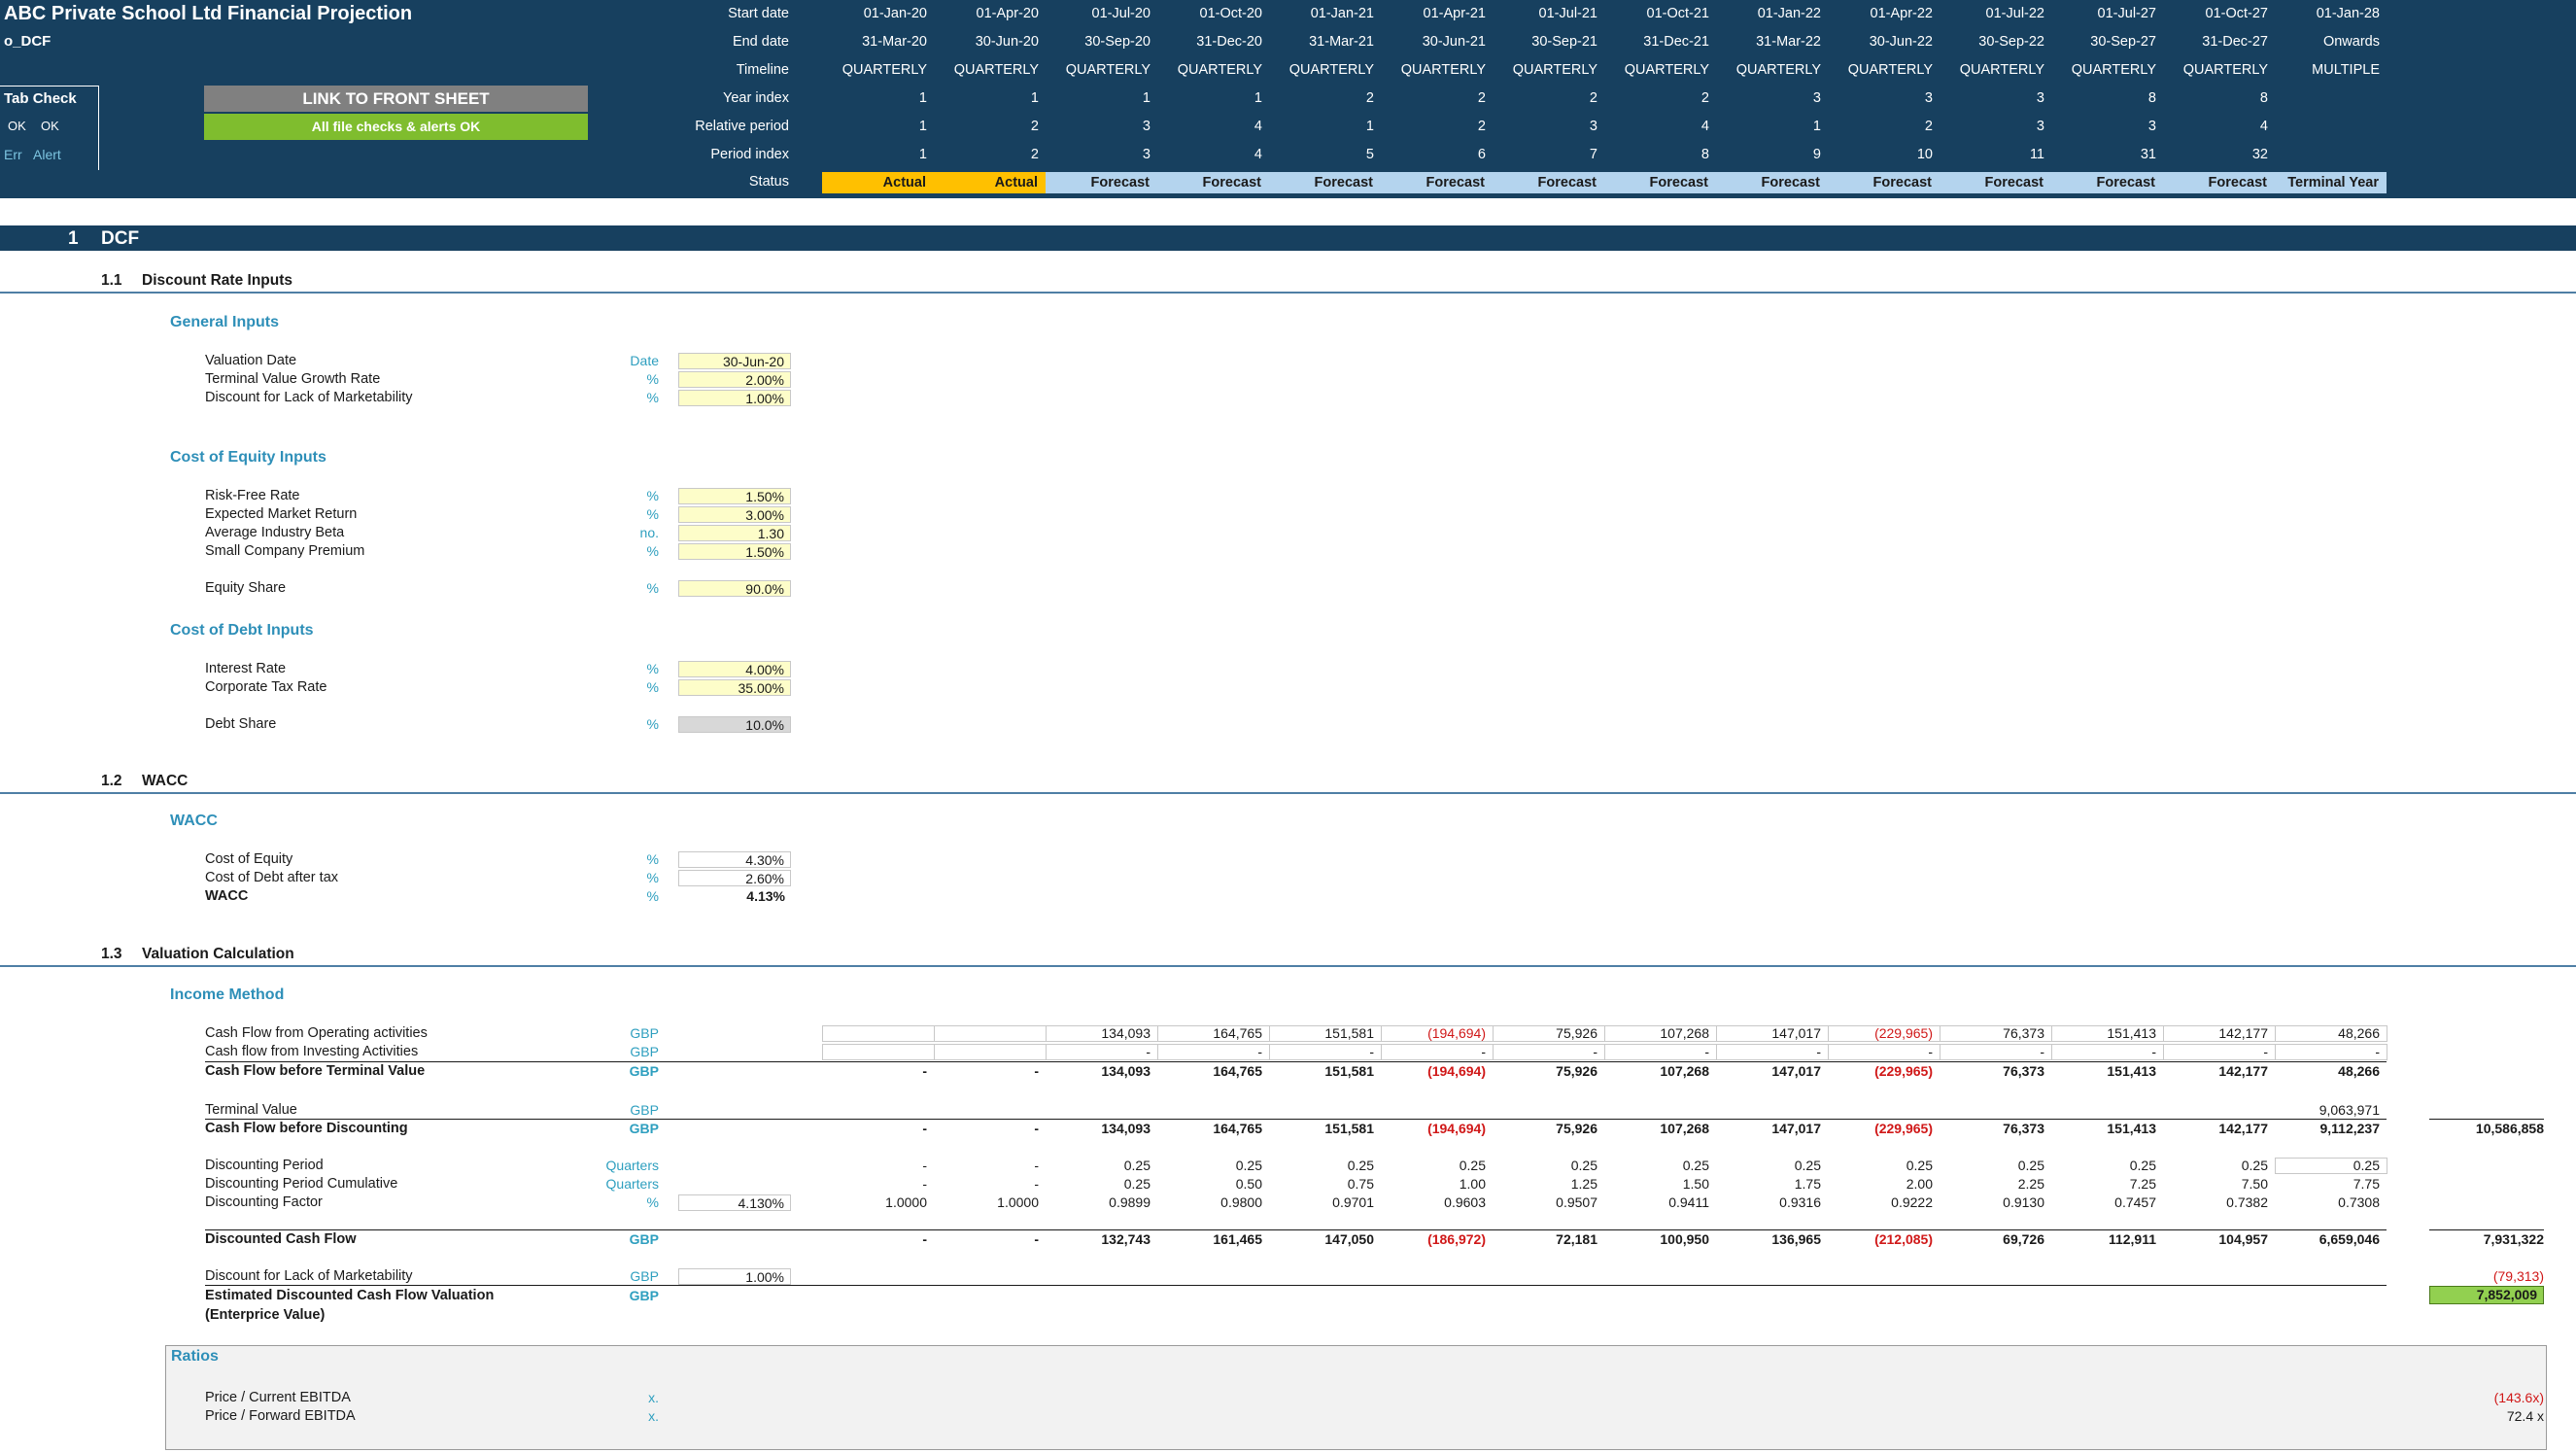  Describe the element at coordinates (749, 154) in the screenshot. I see `row-label-period-index: Period index` at that location.